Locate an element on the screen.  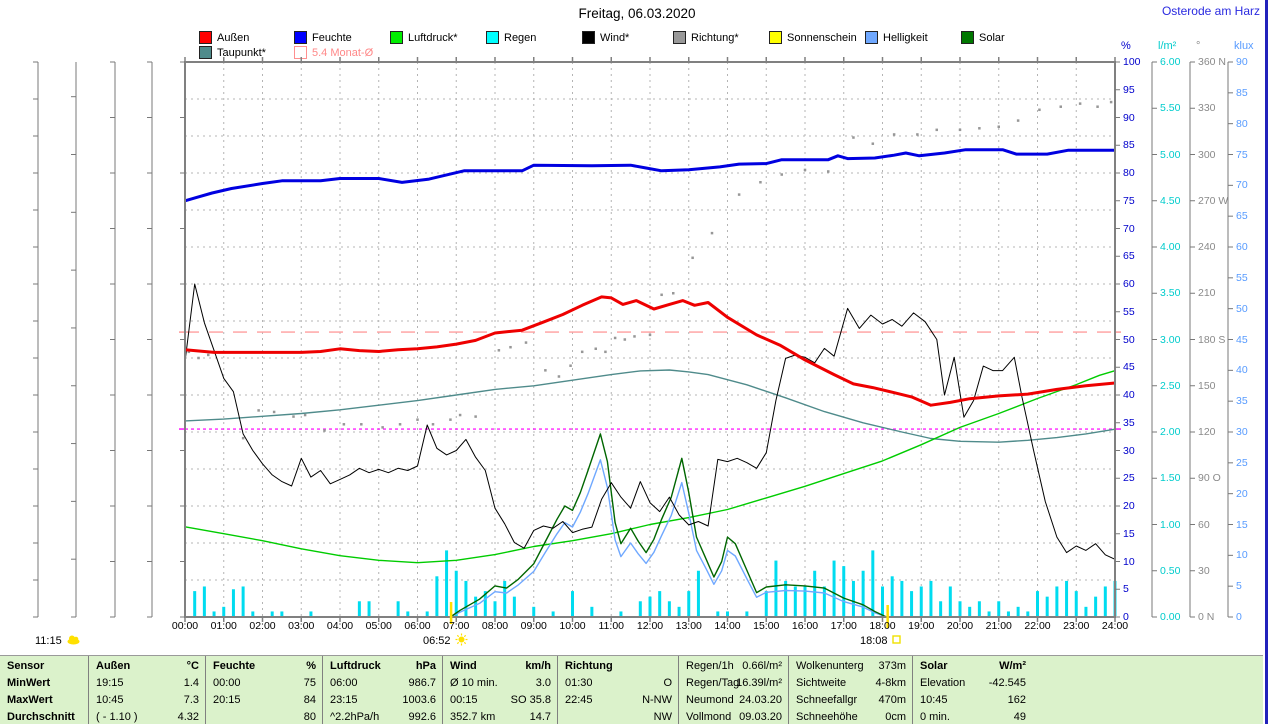
axis-lm2-tick-label: 0.00 is located at coordinates (1170, 617).